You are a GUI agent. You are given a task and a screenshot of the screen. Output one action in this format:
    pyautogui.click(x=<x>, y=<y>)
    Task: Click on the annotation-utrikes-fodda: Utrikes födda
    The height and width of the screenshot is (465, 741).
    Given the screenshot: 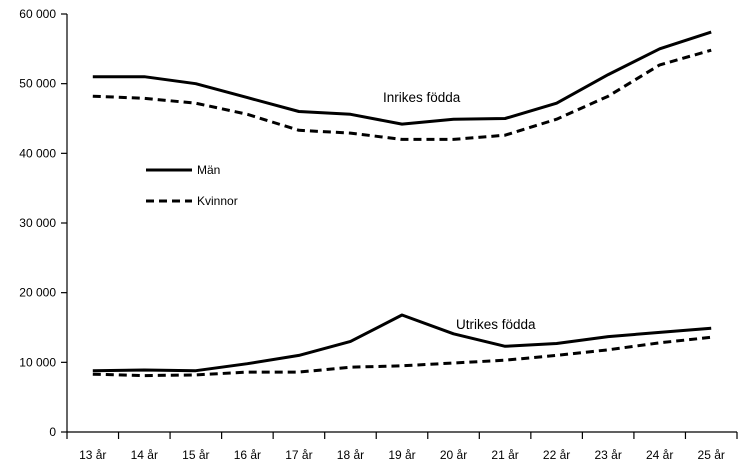 What is the action you would take?
    pyautogui.click(x=496, y=324)
    